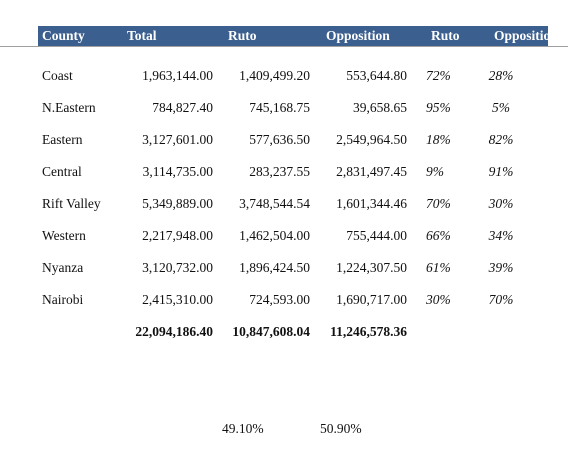 The width and height of the screenshot is (568, 450). I want to click on total: 22,094,186.40, so click(174, 331).